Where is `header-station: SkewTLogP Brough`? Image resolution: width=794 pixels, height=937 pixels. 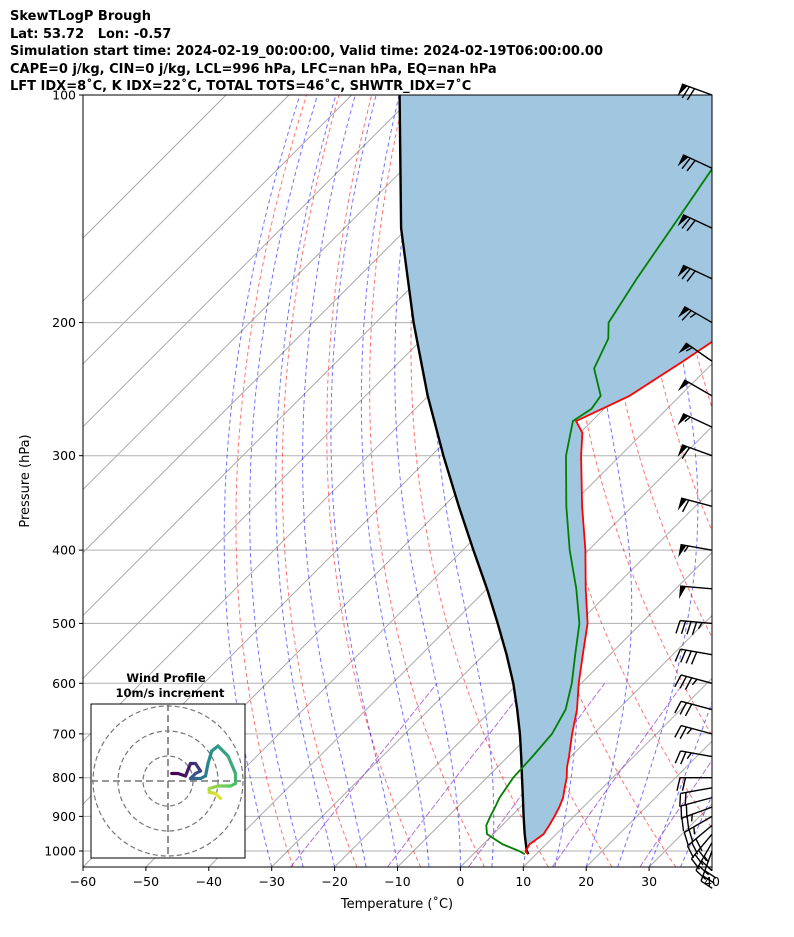 header-station: SkewTLogP Brough is located at coordinates (80, 16).